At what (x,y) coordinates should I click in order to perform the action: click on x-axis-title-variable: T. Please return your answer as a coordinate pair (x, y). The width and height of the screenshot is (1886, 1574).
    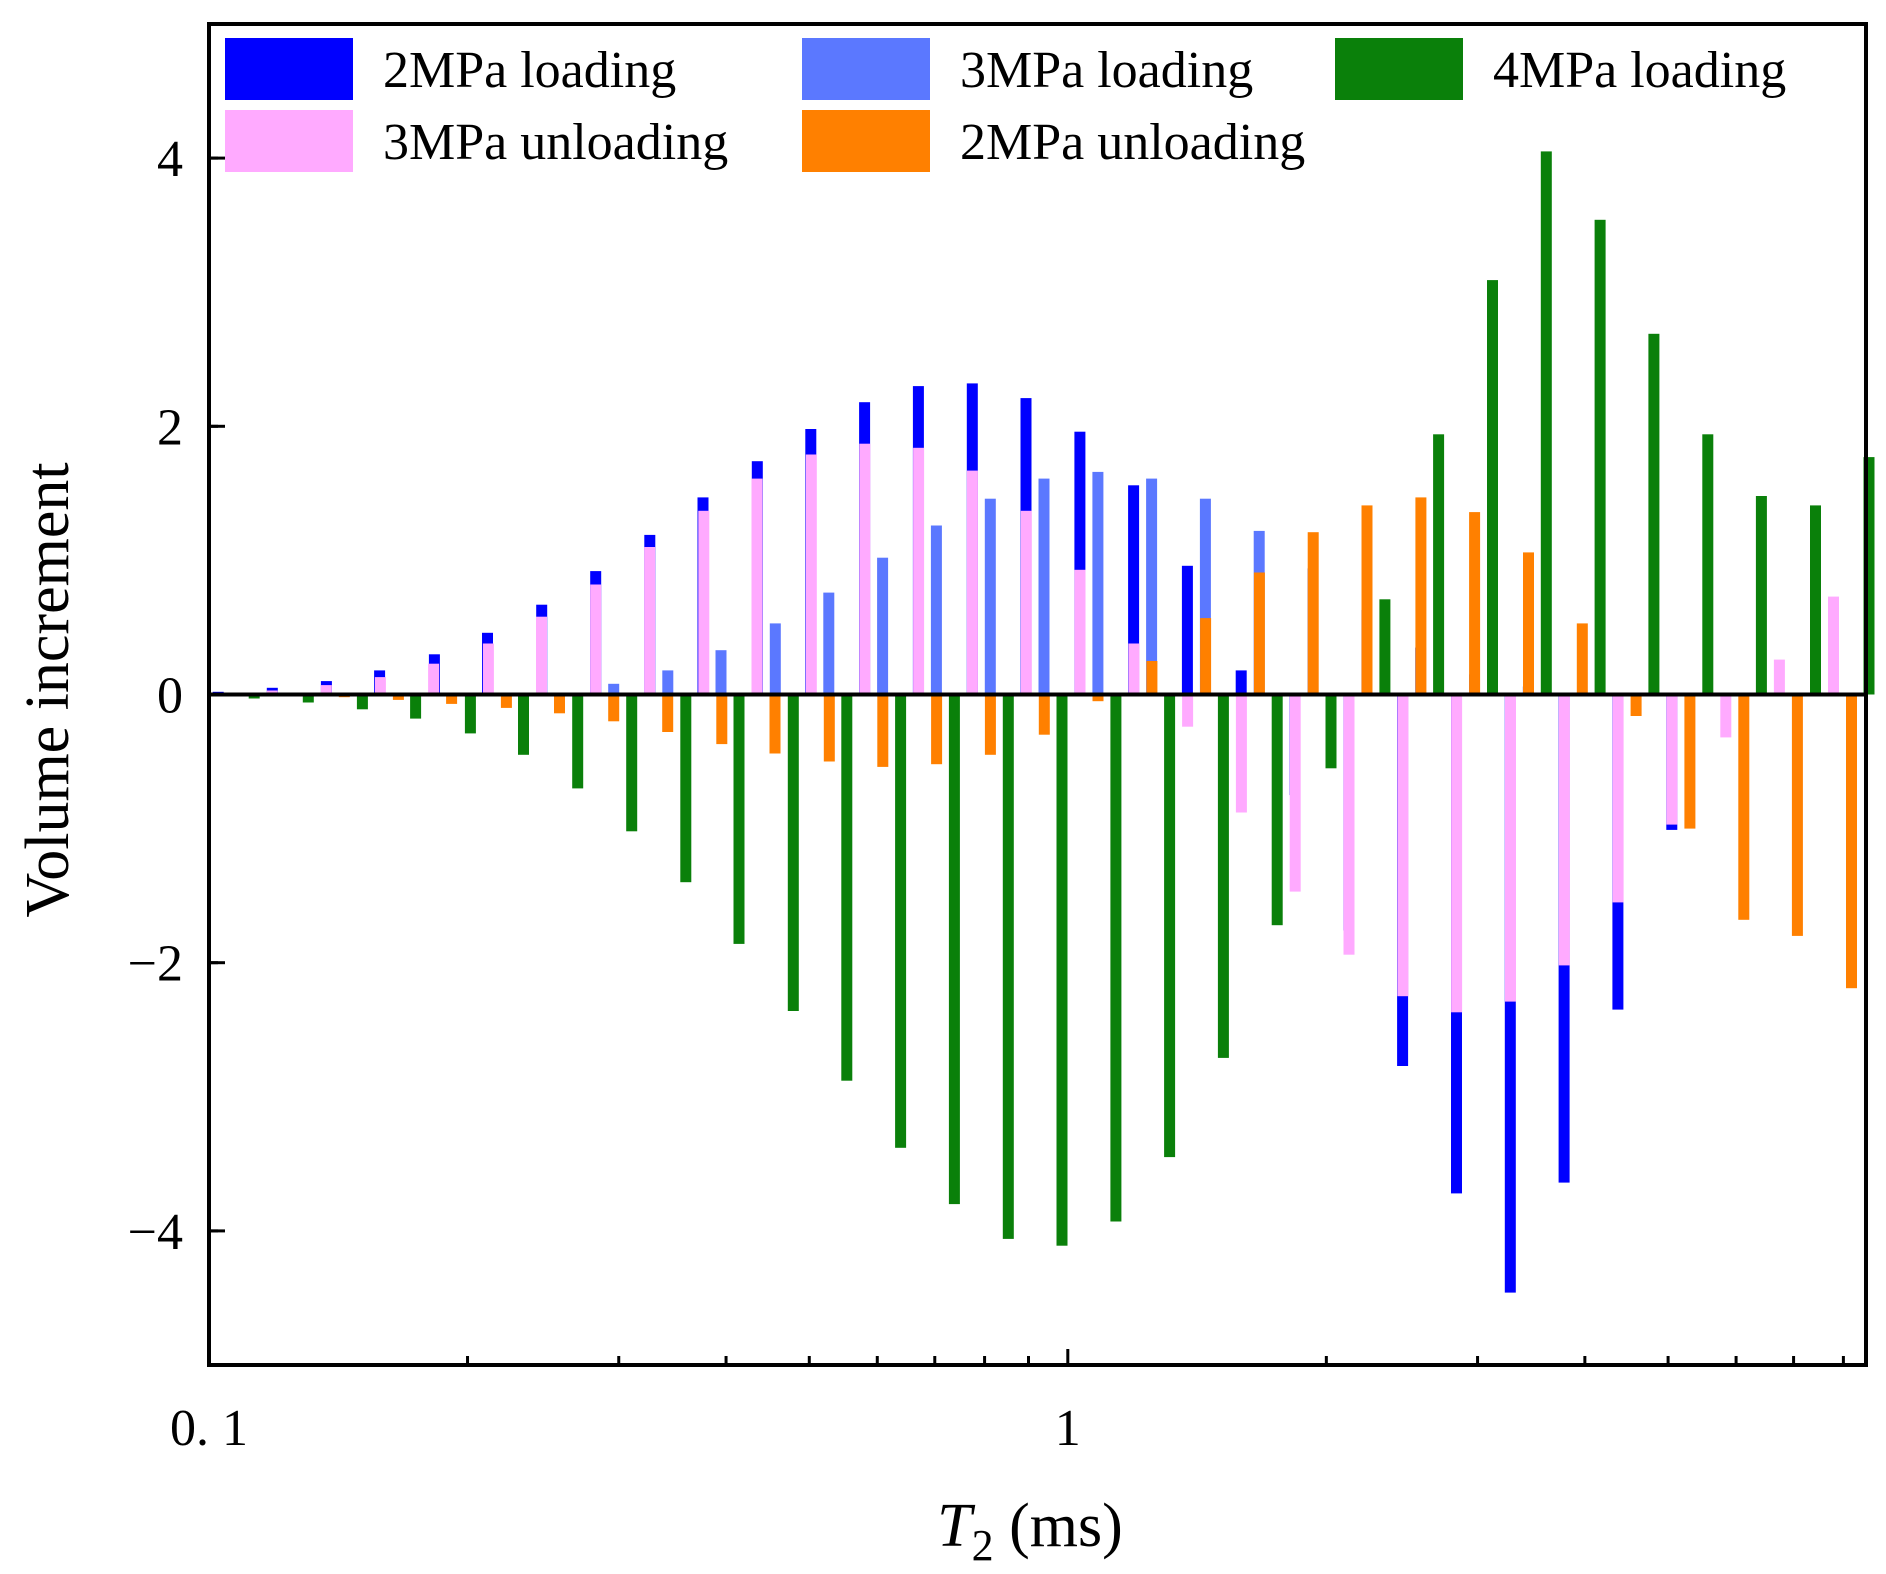
    Looking at the image, I should click on (956, 1526).